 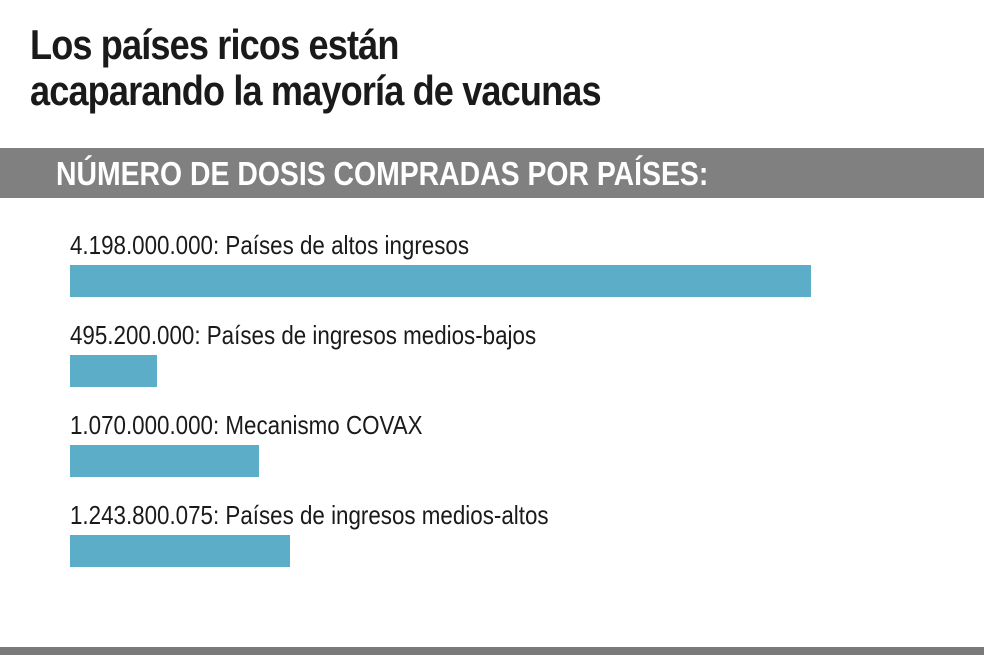 What do you see at coordinates (316, 90) in the screenshot?
I see `title-line-2: acaparando la mayoría de vacunas` at bounding box center [316, 90].